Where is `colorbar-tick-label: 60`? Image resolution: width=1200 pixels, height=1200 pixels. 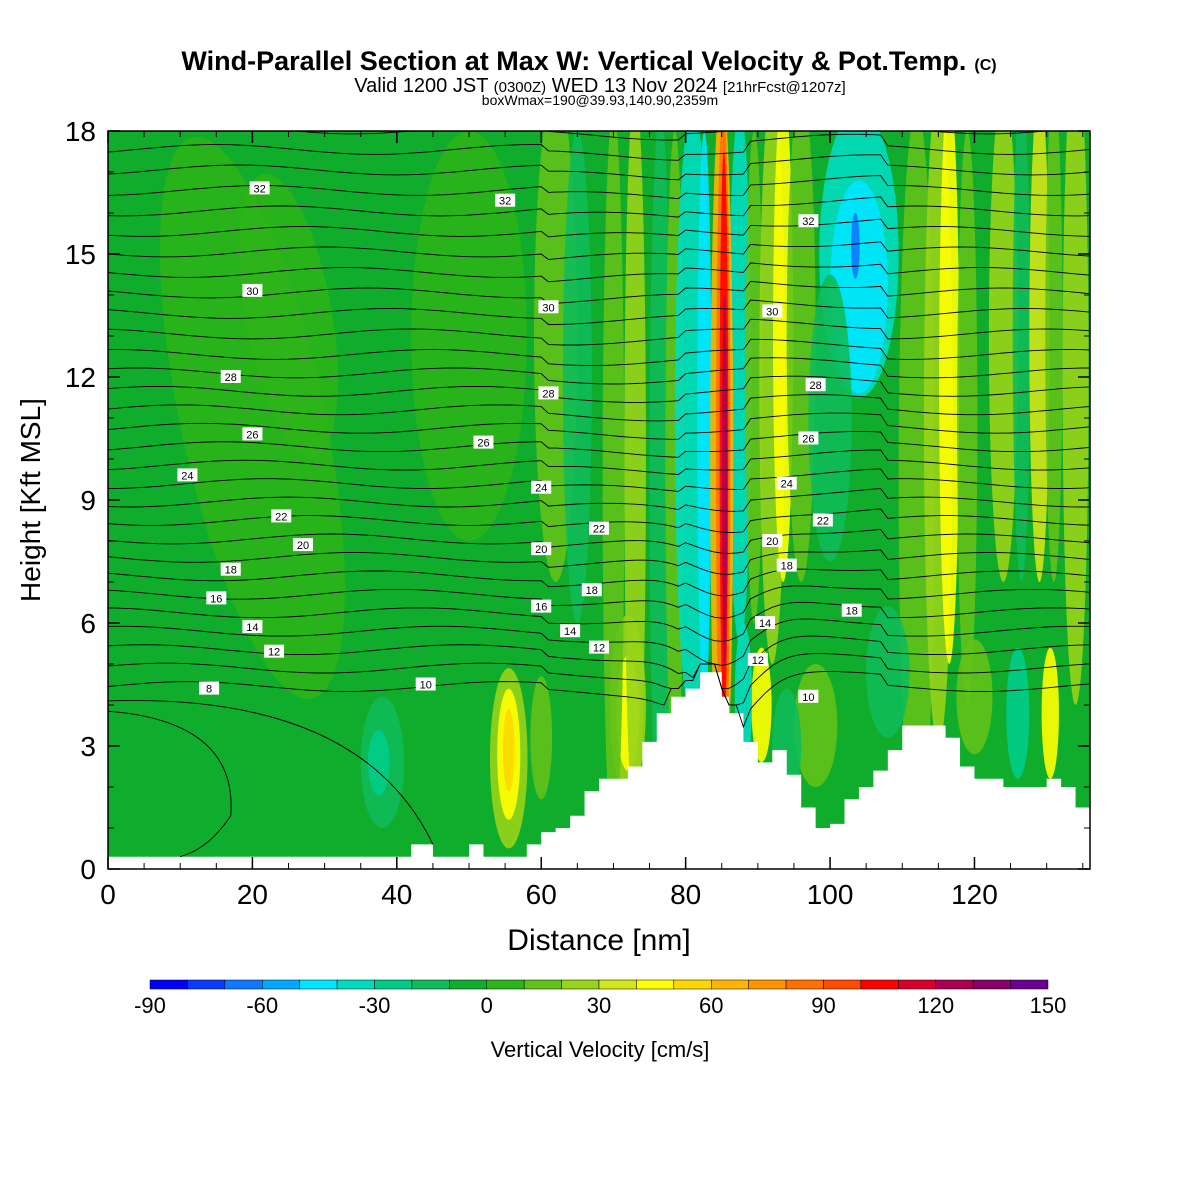 colorbar-tick-label: 60 is located at coordinates (711, 1005).